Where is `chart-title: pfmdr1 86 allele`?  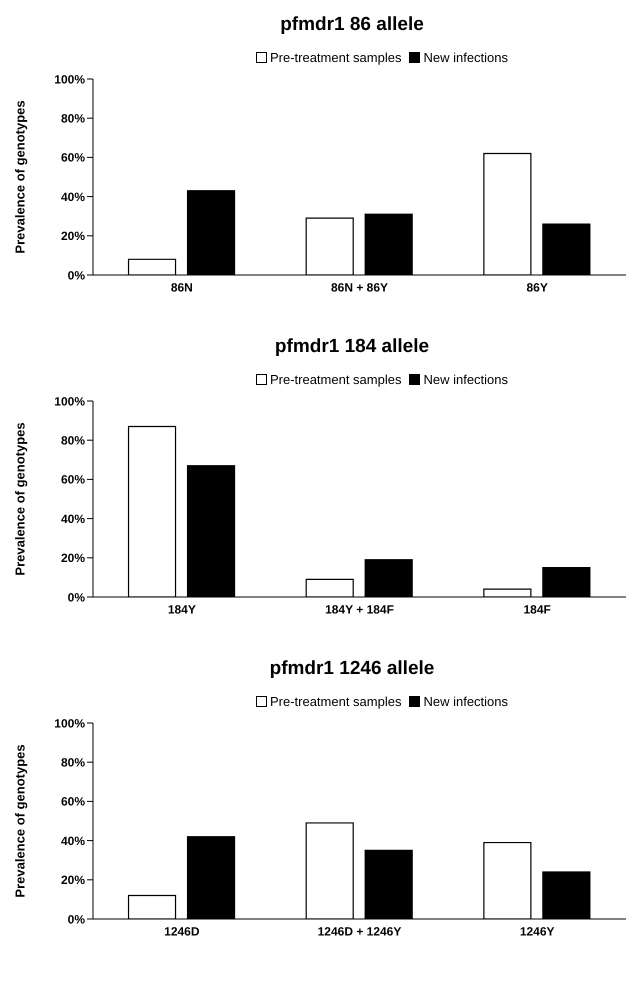 chart-title: pfmdr1 86 allele is located at coordinates (352, 25).